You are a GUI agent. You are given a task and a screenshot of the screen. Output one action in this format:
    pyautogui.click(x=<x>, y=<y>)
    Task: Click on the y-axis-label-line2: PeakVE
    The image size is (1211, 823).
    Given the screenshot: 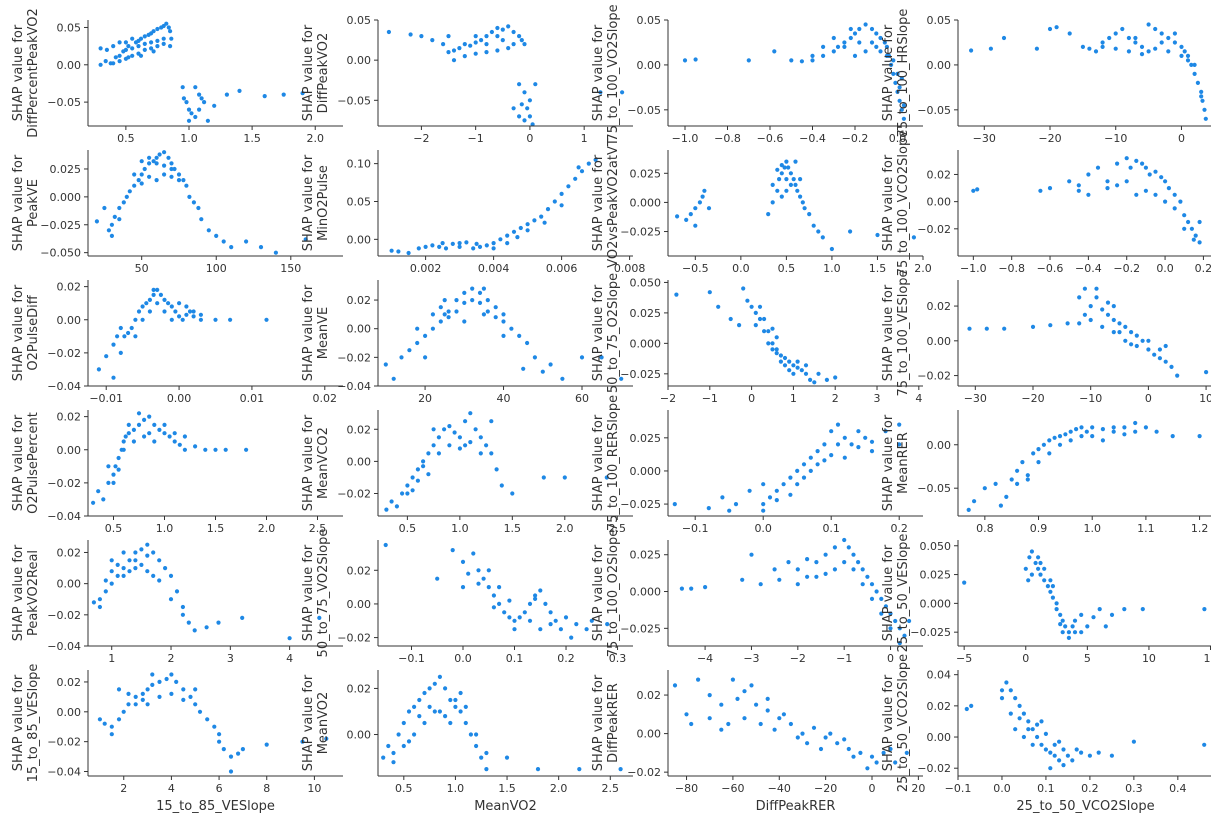 What is the action you would take?
    pyautogui.click(x=33, y=203)
    